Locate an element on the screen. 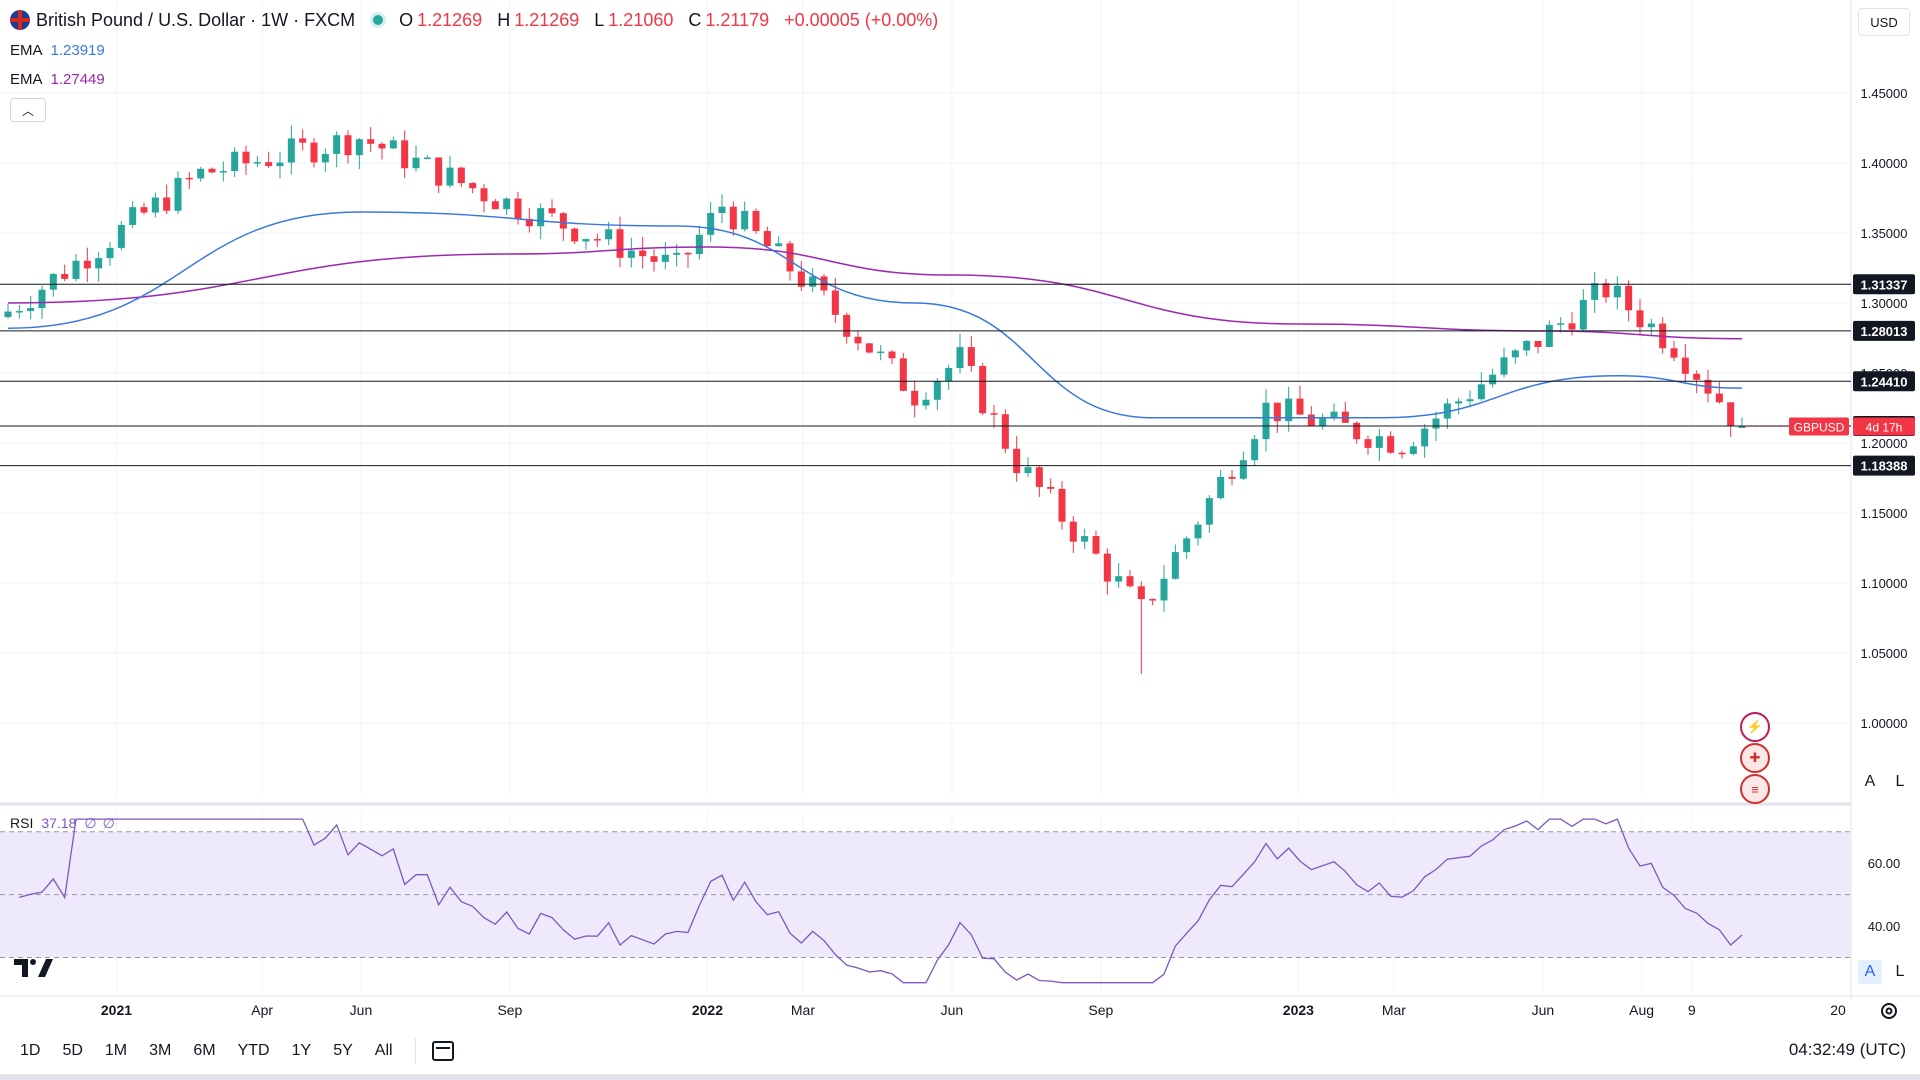  settings-gear-icon is located at coordinates (1889, 1011).